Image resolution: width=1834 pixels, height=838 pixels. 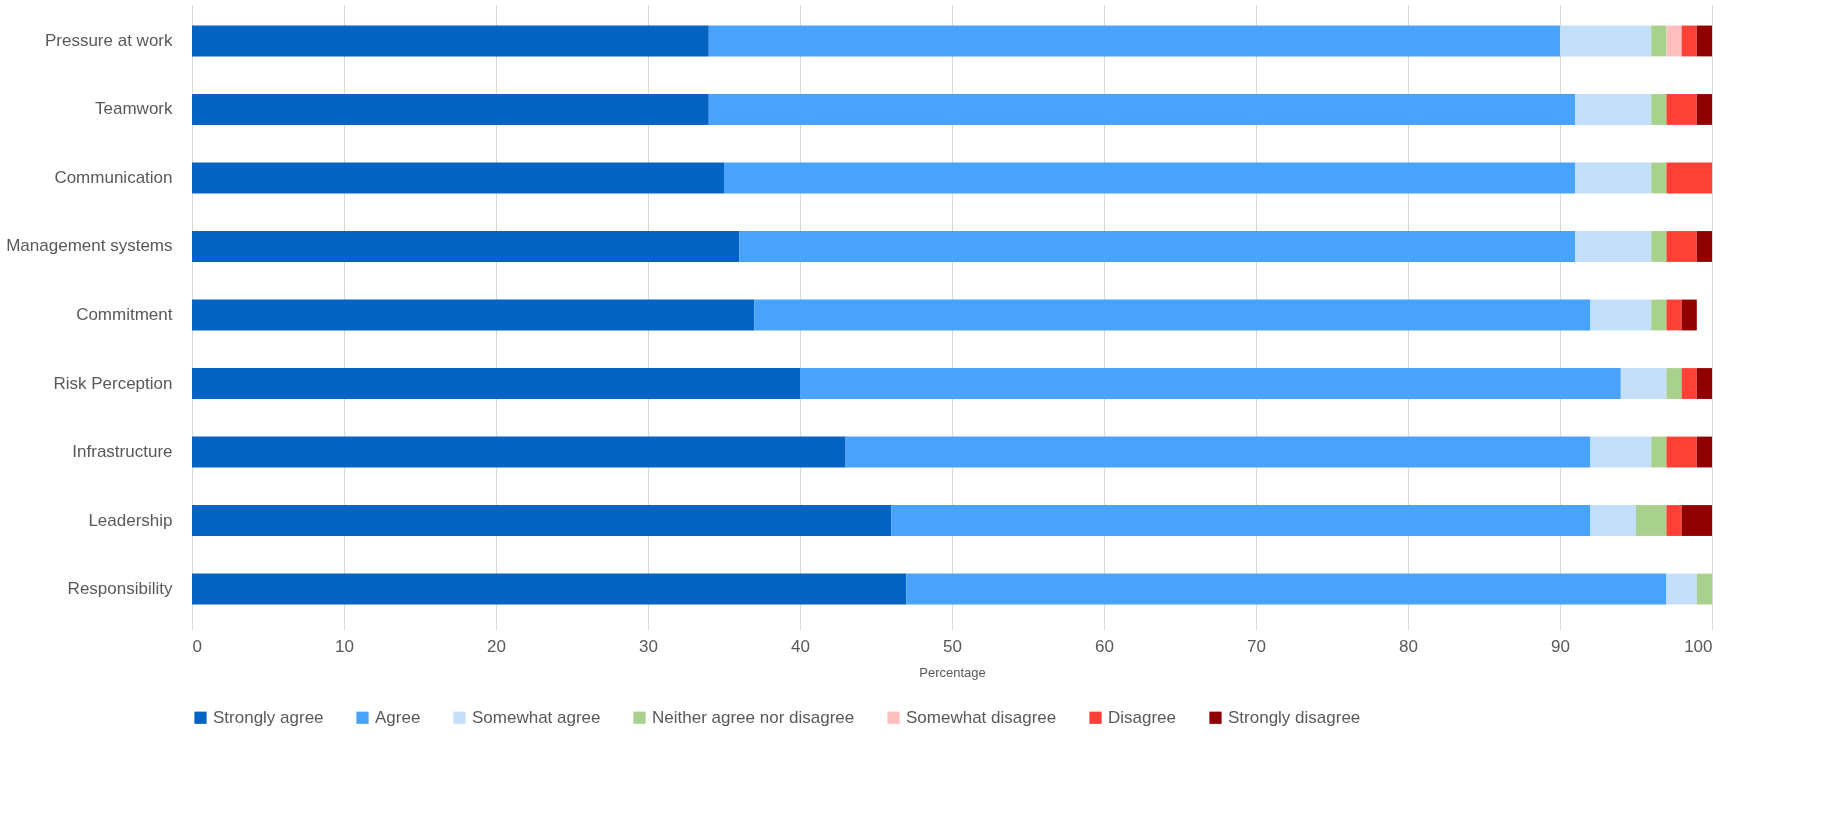 What do you see at coordinates (122, 452) in the screenshot?
I see `y-tick-label: Infrastructure` at bounding box center [122, 452].